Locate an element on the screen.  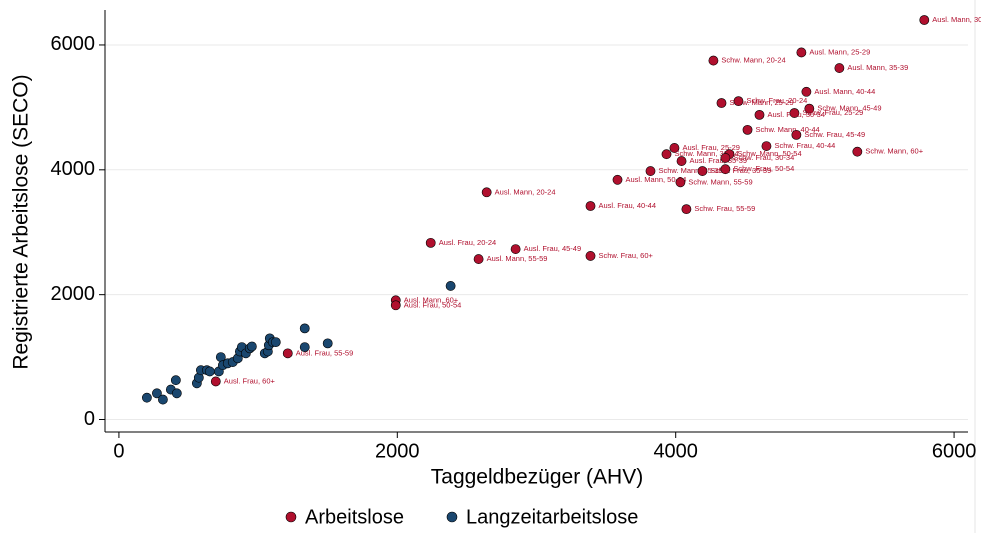
x-axis-label: Taggeldbezüger (AHV) is located at coordinates (537, 477).